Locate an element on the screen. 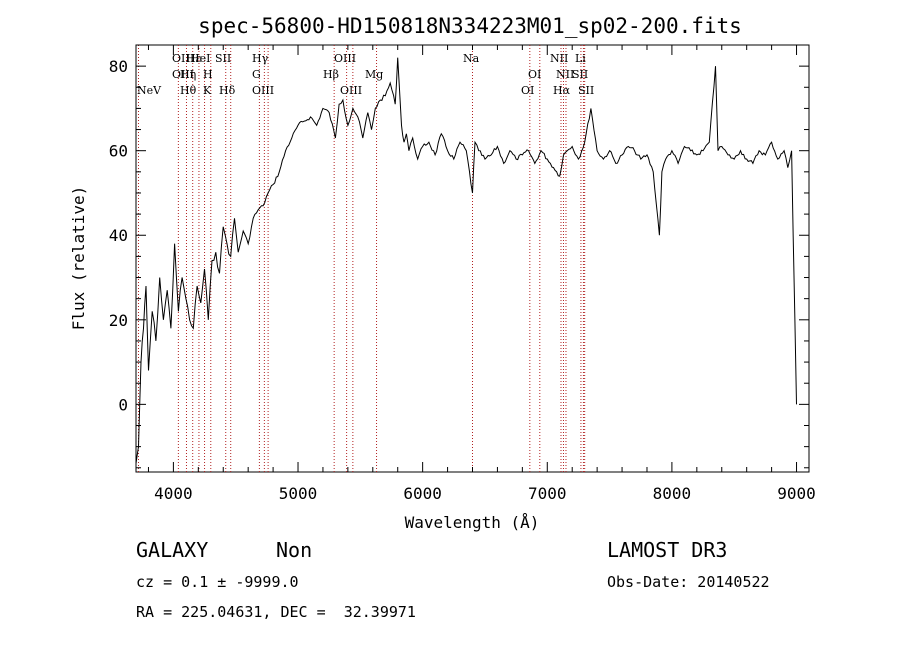 The height and width of the screenshot is (649, 900). line-label-24: Li is located at coordinates (580, 58).